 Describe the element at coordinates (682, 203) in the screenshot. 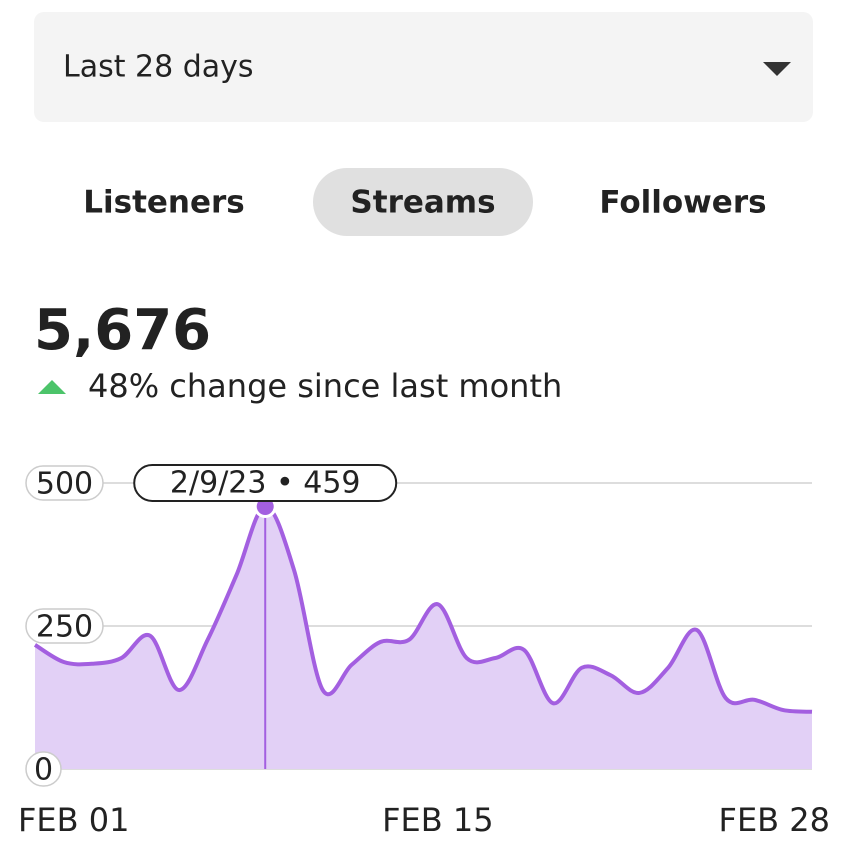

I see `tab: Followers` at that location.